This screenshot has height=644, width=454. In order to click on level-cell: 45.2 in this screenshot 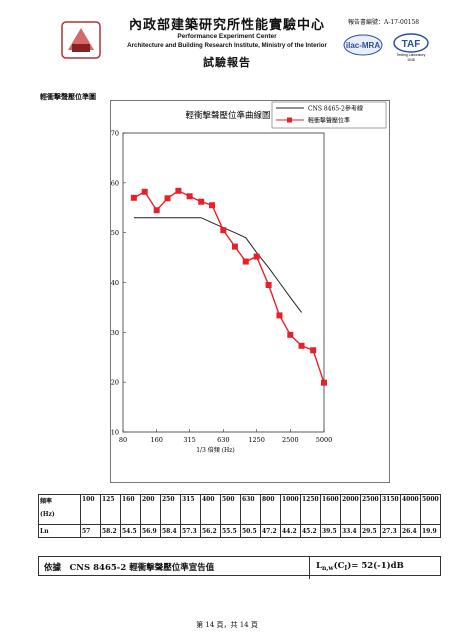, I will do `click(310, 531)`.